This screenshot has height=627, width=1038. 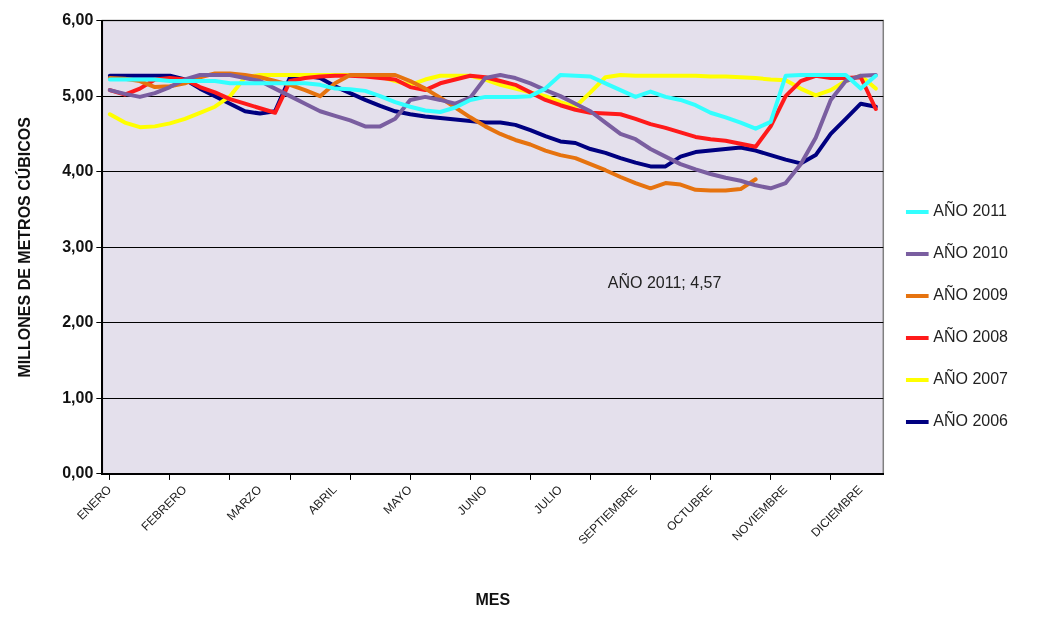 I want to click on annotation: AÑO 2011; 4,57, so click(x=664, y=281).